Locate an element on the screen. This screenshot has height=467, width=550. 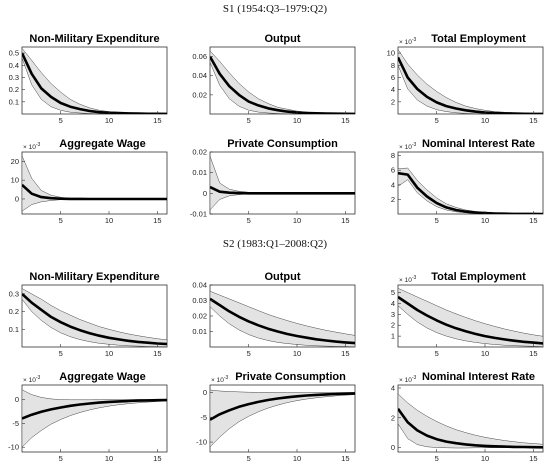
y-tick-label: 0.1 is located at coordinates (14, 101).